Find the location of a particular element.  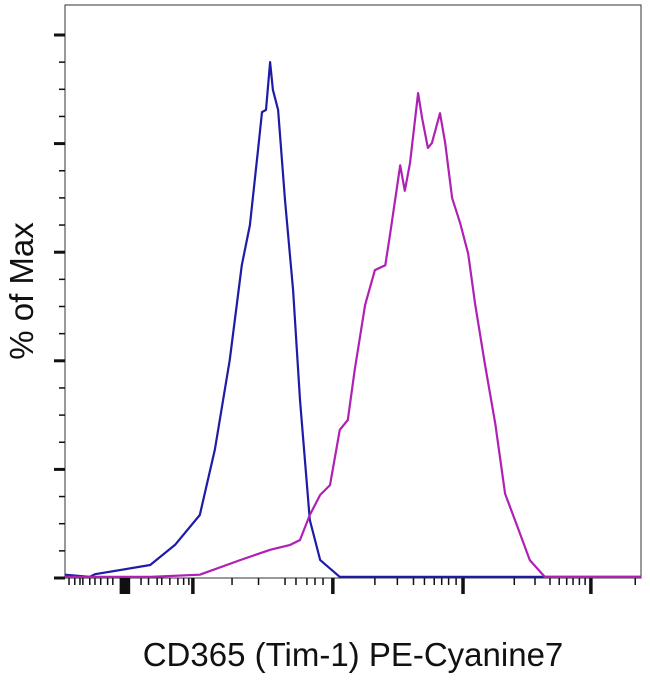

y-axis-label: % of Max is located at coordinates (21, 291).